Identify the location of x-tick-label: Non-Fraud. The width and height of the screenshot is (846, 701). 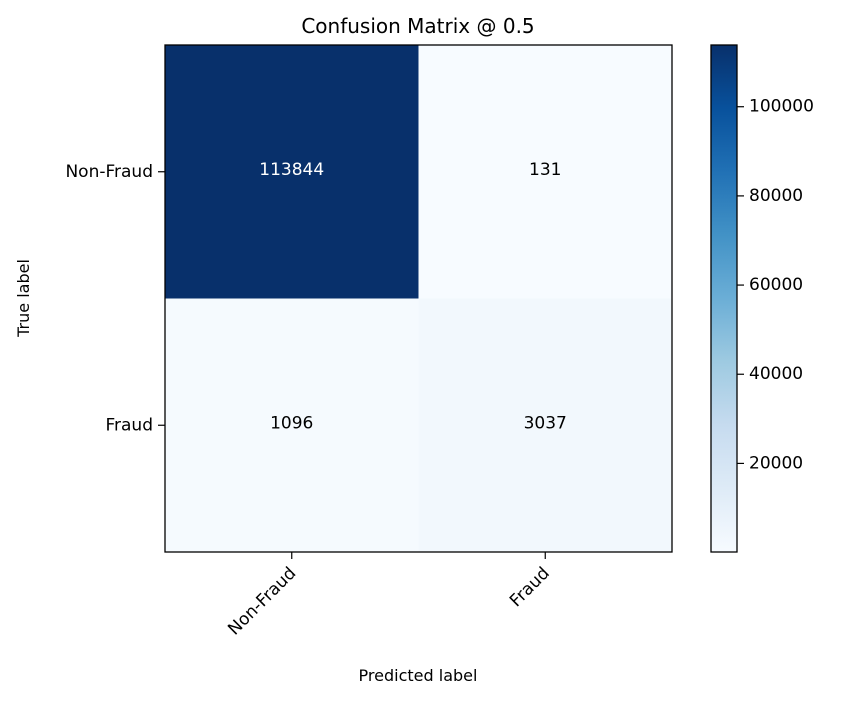
(262, 601).